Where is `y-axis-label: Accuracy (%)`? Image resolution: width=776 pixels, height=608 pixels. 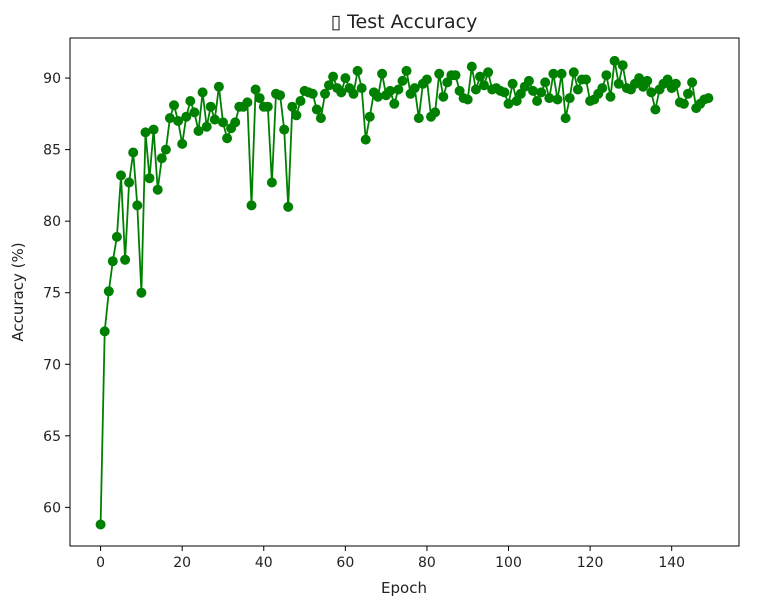
y-axis-label: Accuracy (%) is located at coordinates (18, 291).